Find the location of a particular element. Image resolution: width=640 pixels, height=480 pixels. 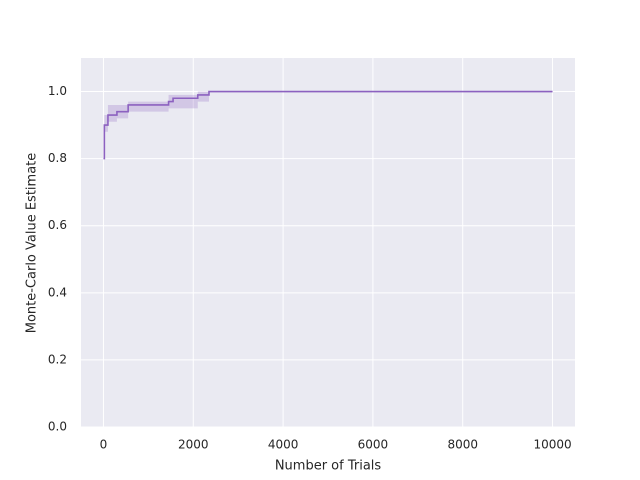

y-tick-label: 0.4 is located at coordinates (57, 292).